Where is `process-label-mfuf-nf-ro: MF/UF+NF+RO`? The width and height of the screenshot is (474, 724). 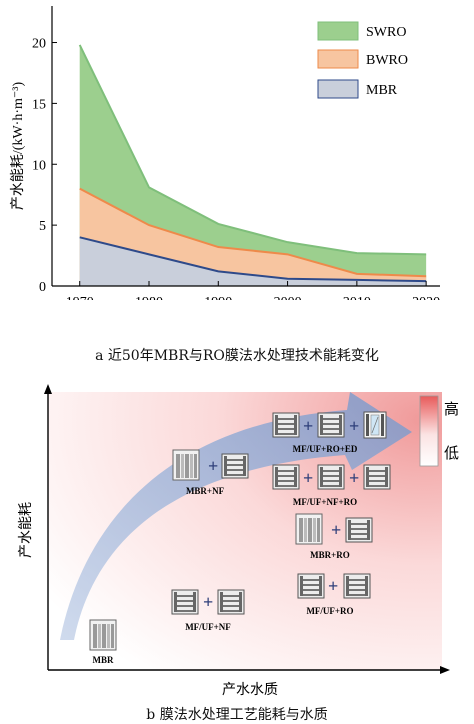
process-label-mfuf-nf-ro: MF/UF+NF+RO is located at coordinates (325, 502).